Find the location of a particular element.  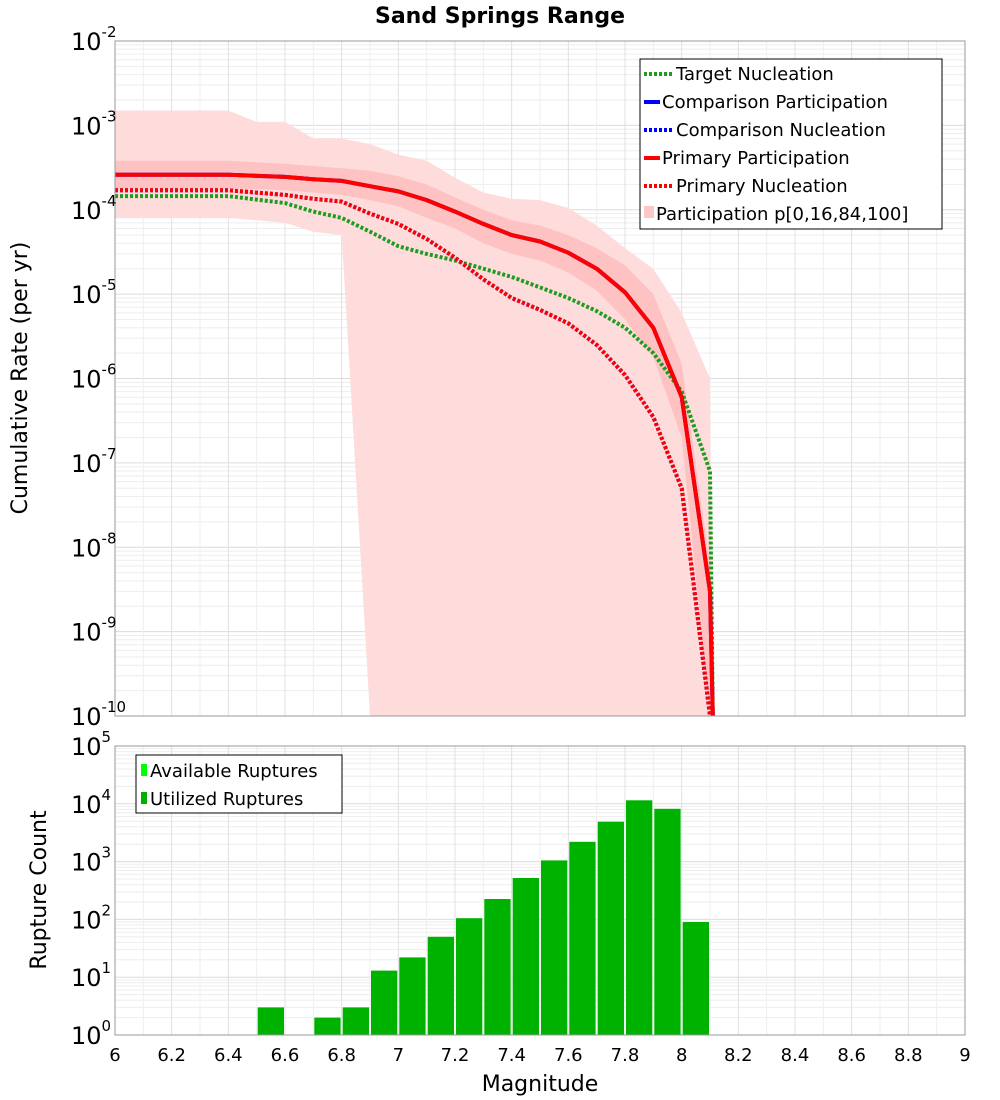

y-tick-label: 10³ is located at coordinates (91, 860).